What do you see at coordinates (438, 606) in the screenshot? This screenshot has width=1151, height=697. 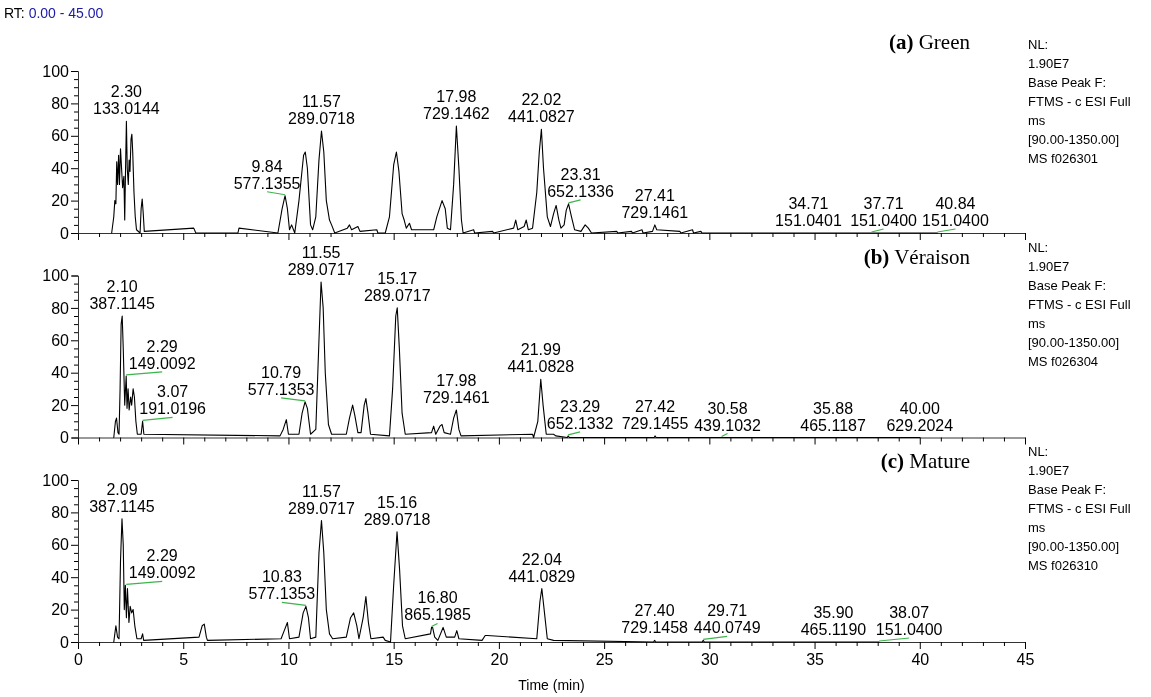 I see `annotation: 16.80 865.1985` at bounding box center [438, 606].